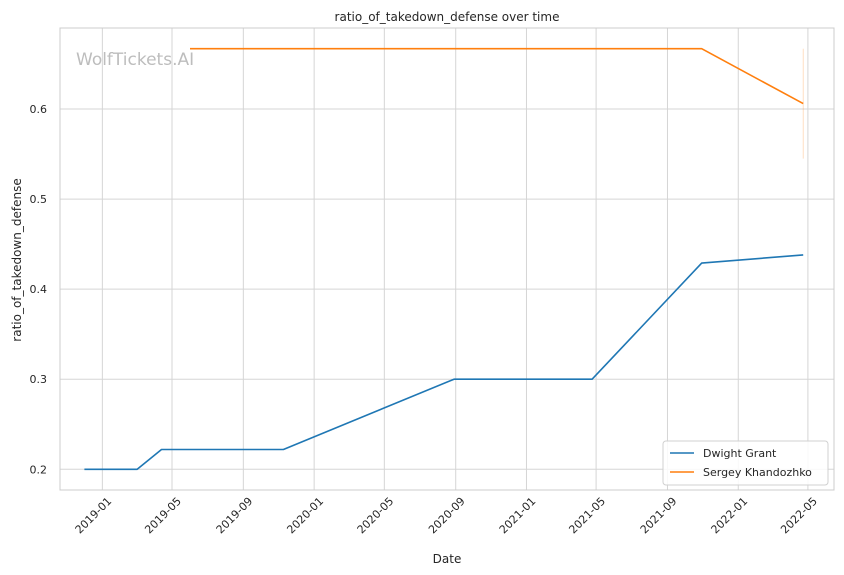 This screenshot has width=844, height=575. I want to click on y-tick-label: 0.6, so click(39, 109).